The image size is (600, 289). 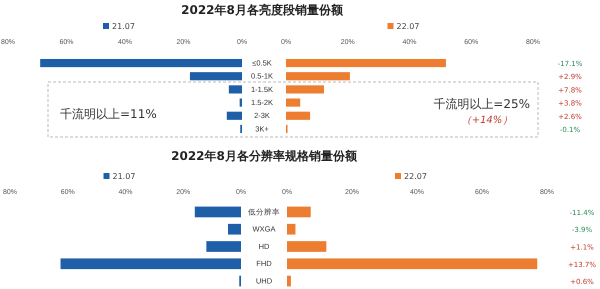 What do you see at coordinates (481, 104) in the screenshot?
I see `annotation: 千流明以上=25%` at bounding box center [481, 104].